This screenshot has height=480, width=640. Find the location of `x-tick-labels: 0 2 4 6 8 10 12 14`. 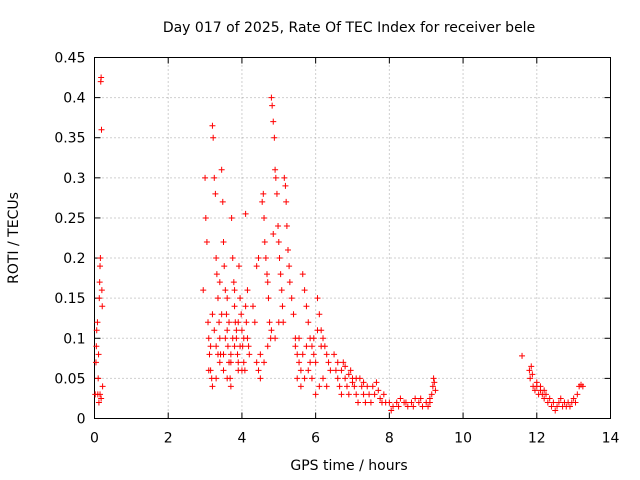

x-tick-labels: 0 2 4 6 8 10 12 14 is located at coordinates (354, 439).